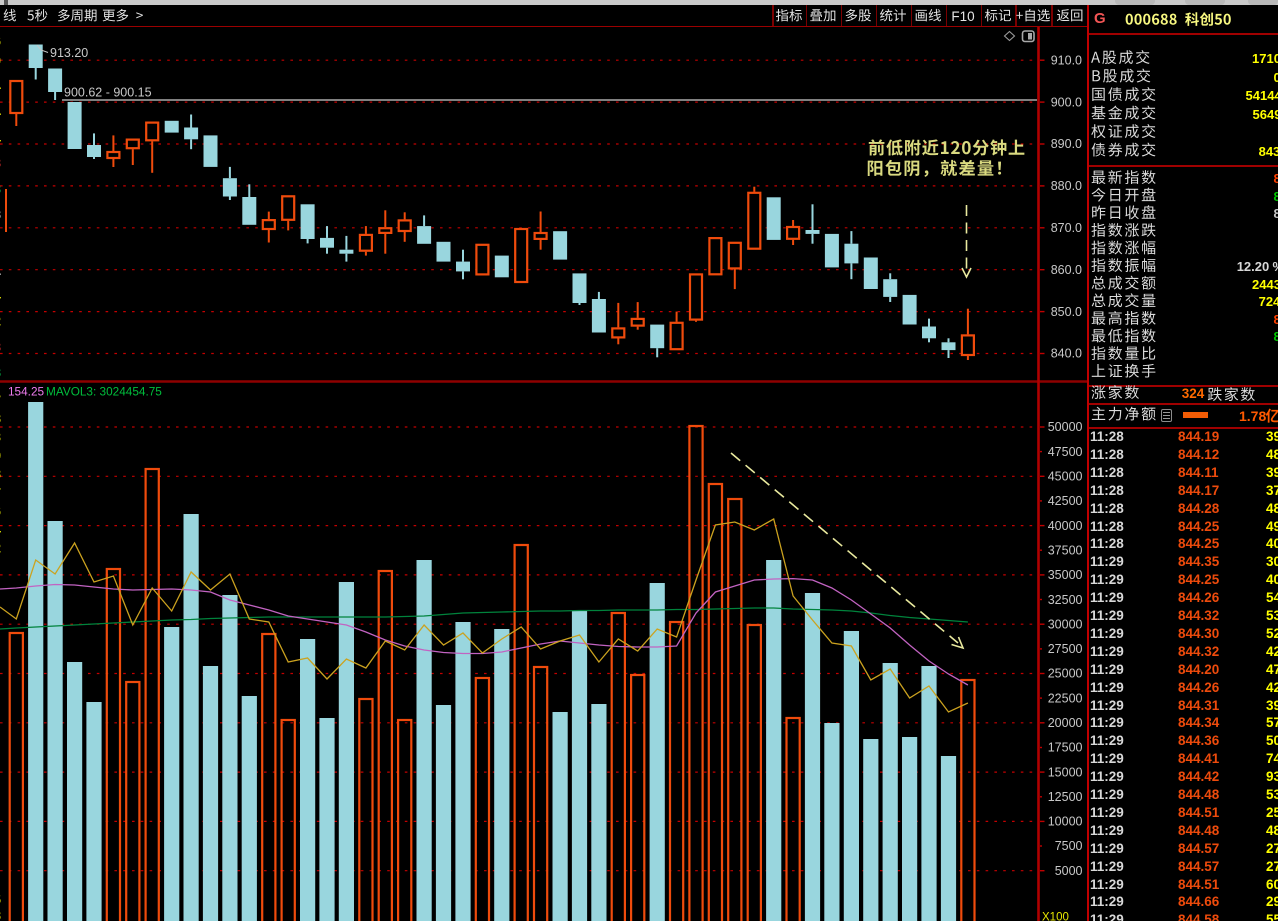  Describe the element at coordinates (1065, 698) in the screenshot. I see `svg-text: 22500` at that location.